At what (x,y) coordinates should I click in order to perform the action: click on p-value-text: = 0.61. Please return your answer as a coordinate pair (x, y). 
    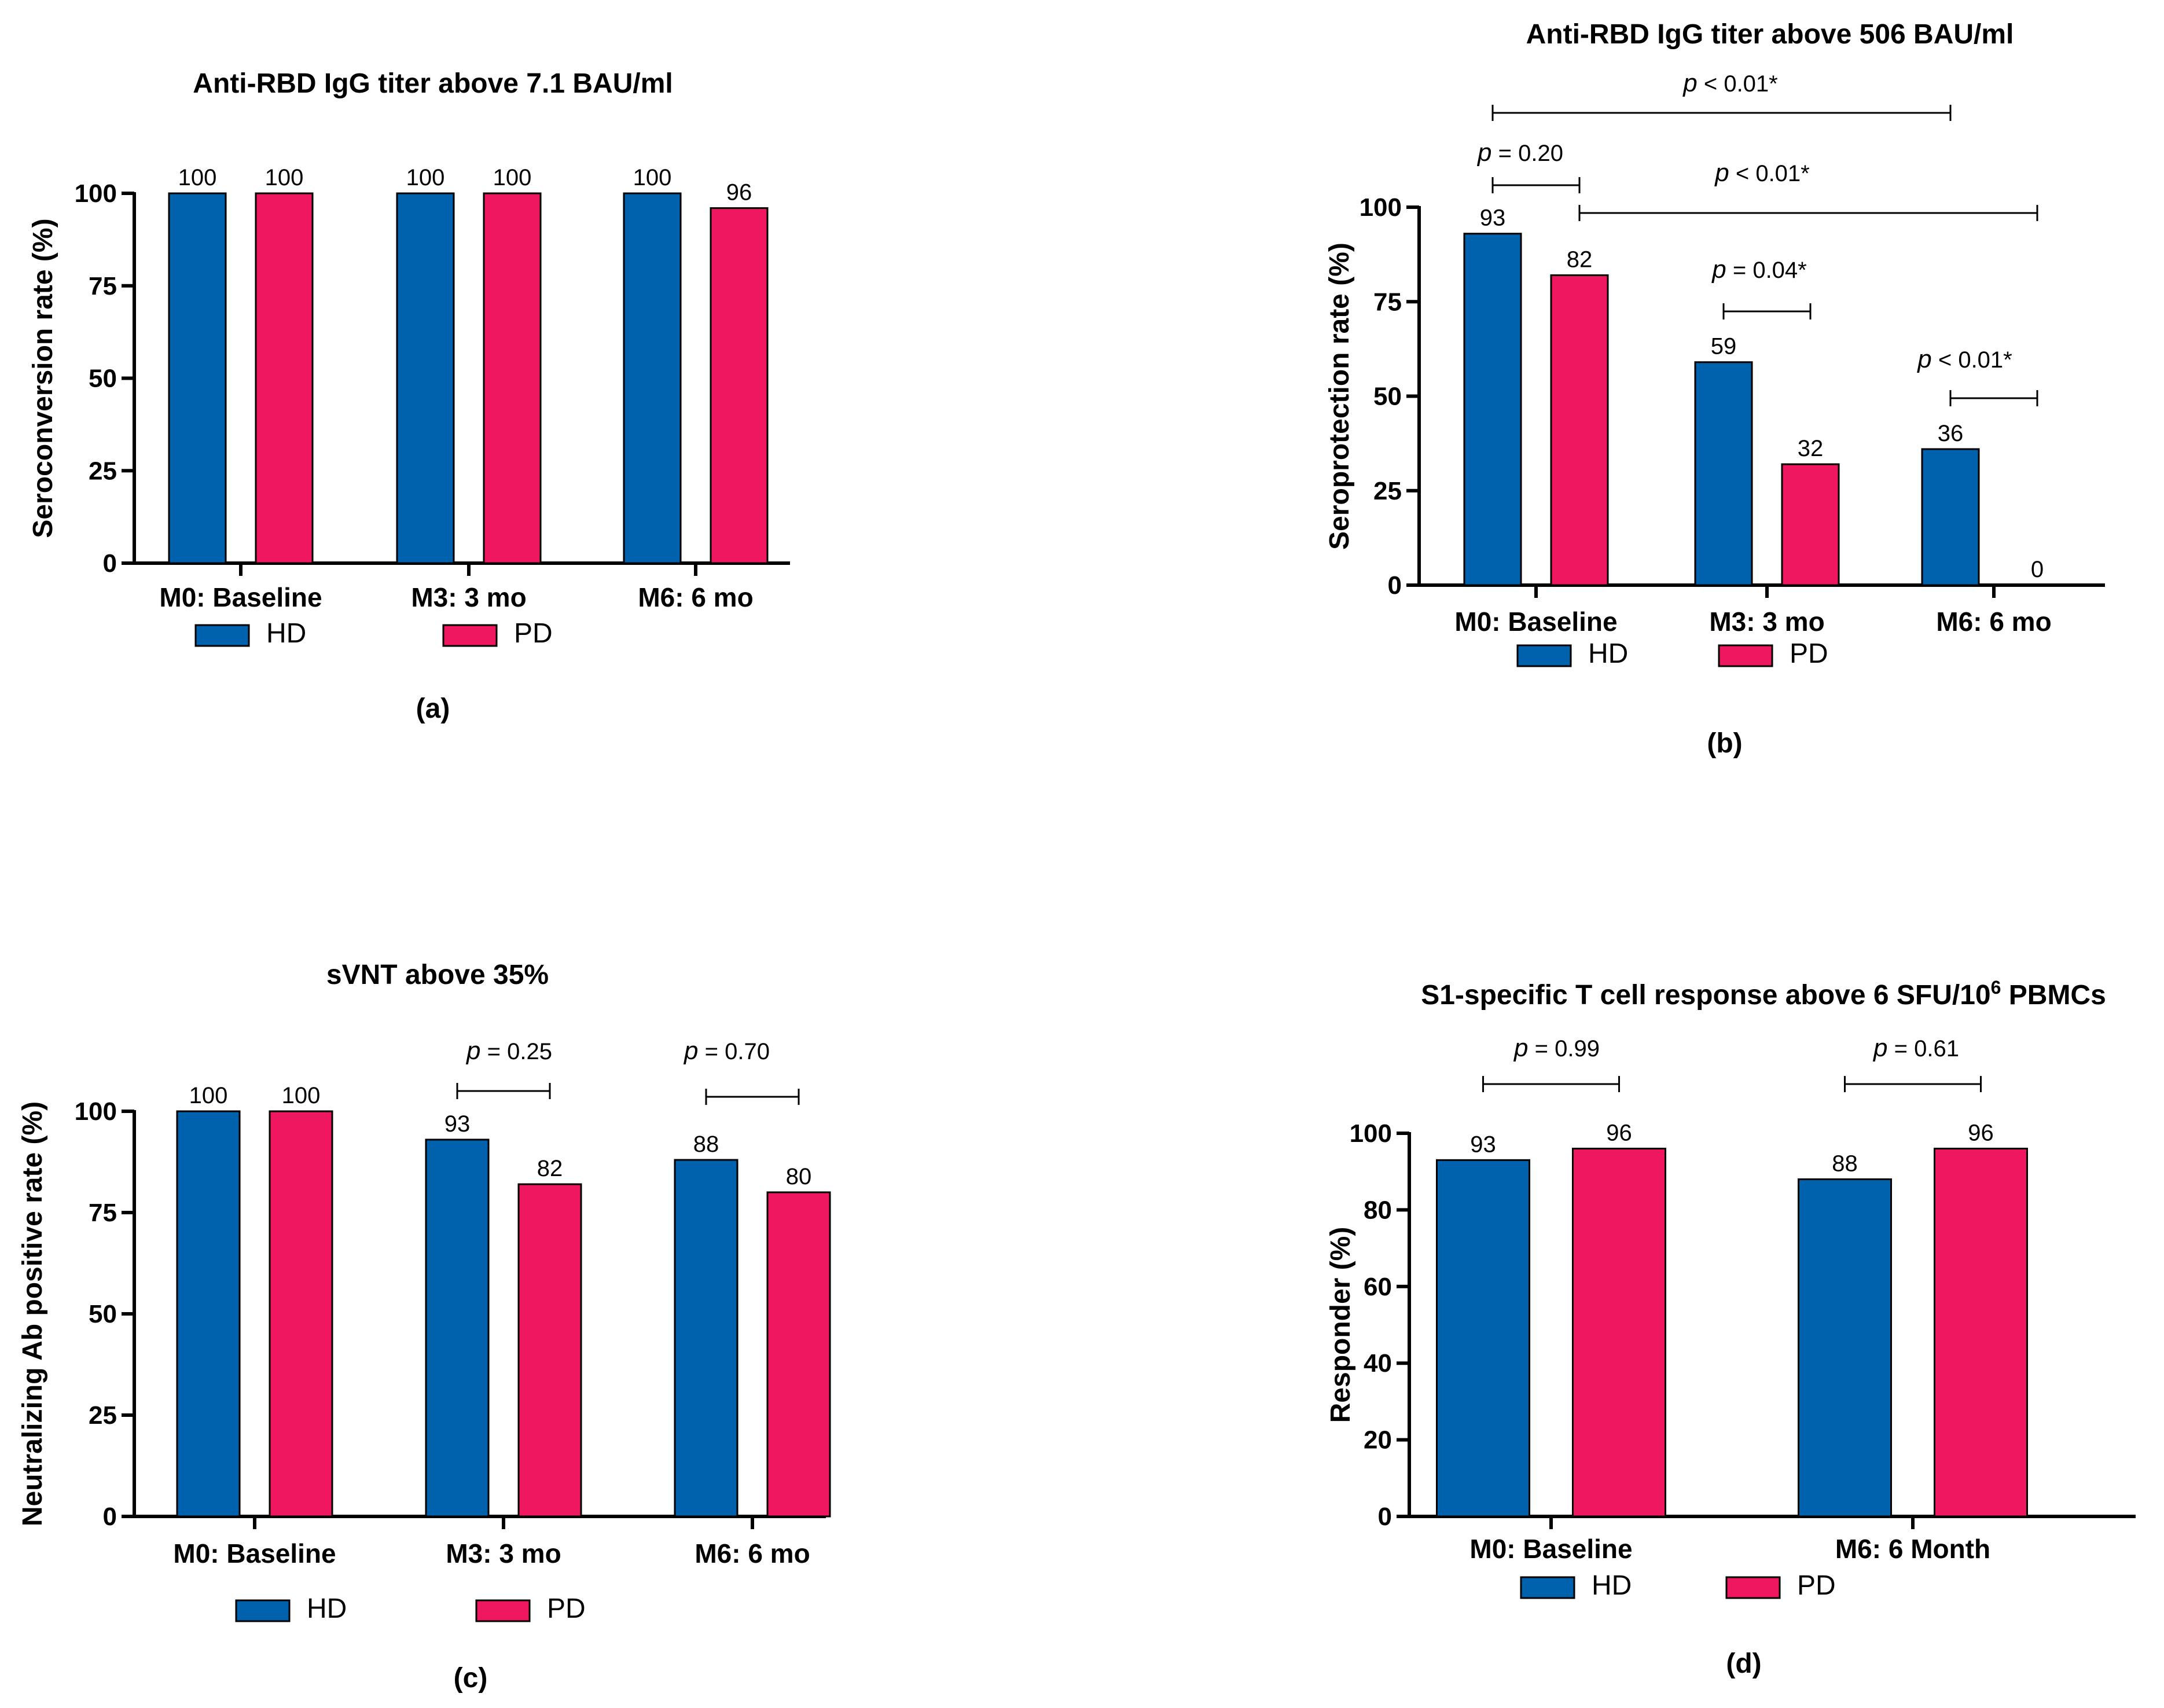
    Looking at the image, I should click on (1923, 1048).